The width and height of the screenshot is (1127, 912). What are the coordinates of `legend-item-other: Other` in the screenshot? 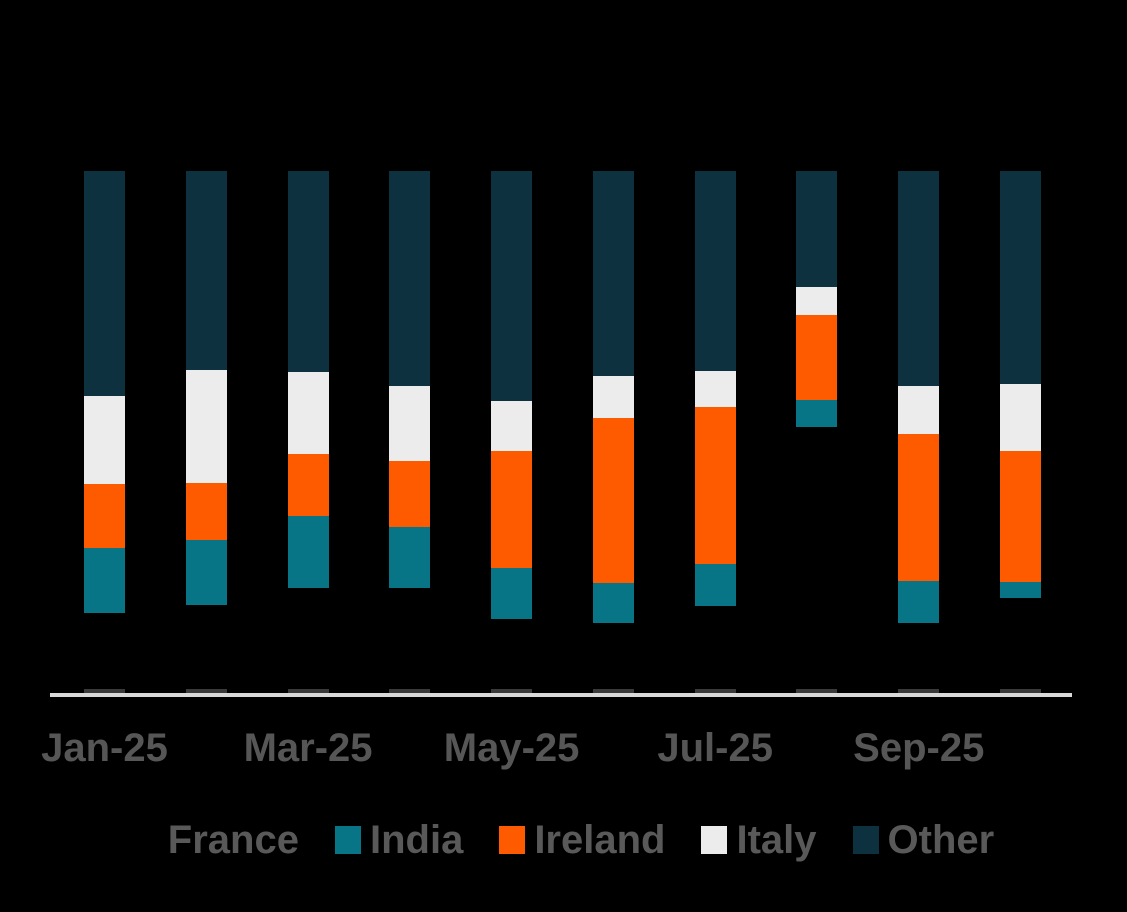 It's located at (923, 840).